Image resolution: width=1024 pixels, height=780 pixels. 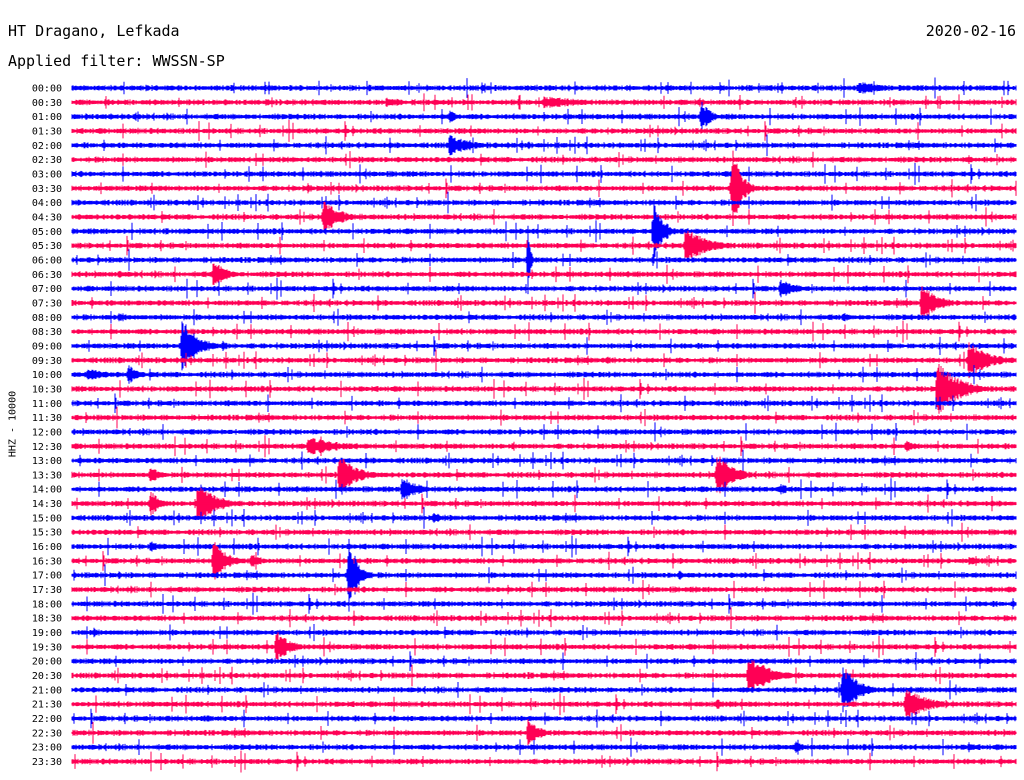 What do you see at coordinates (47, 432) in the screenshot?
I see `time-label-1200: 12:00` at bounding box center [47, 432].